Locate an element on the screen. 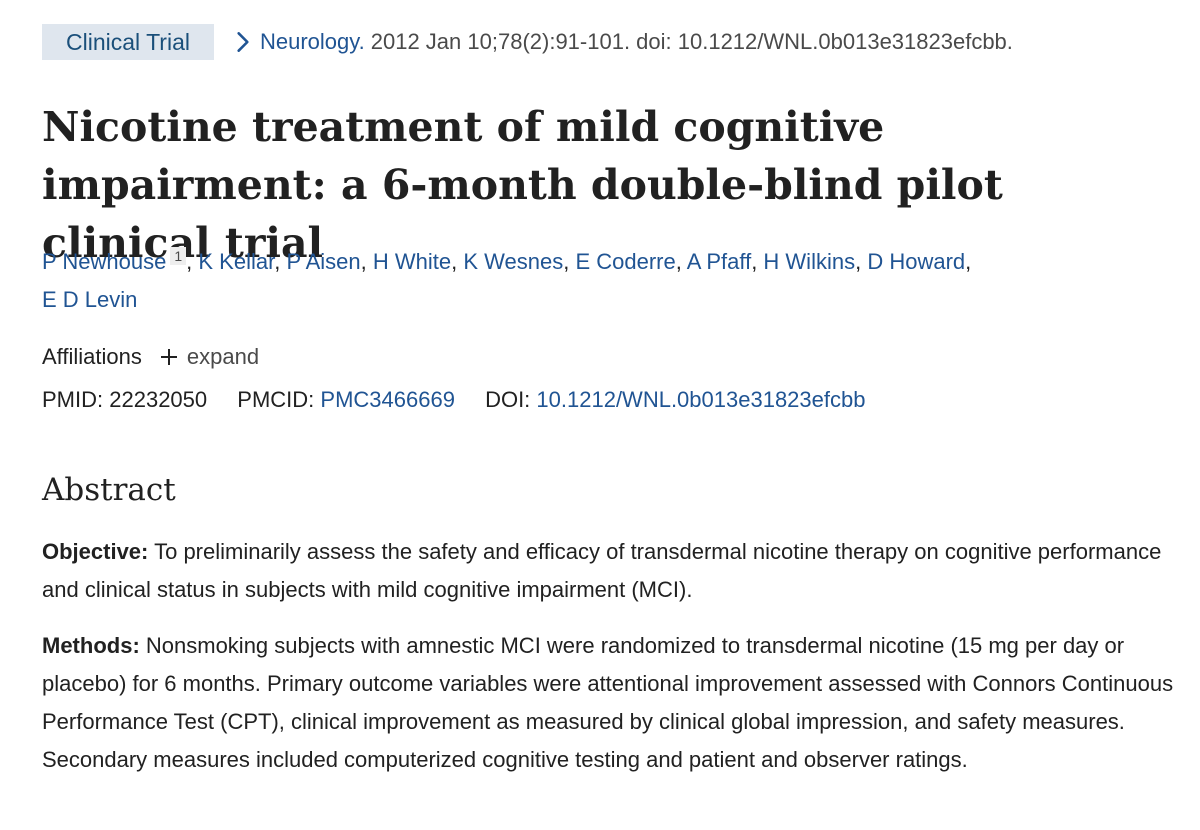 The width and height of the screenshot is (1200, 830). affiliations-toggle: Affiliations expand is located at coordinates (150, 357).